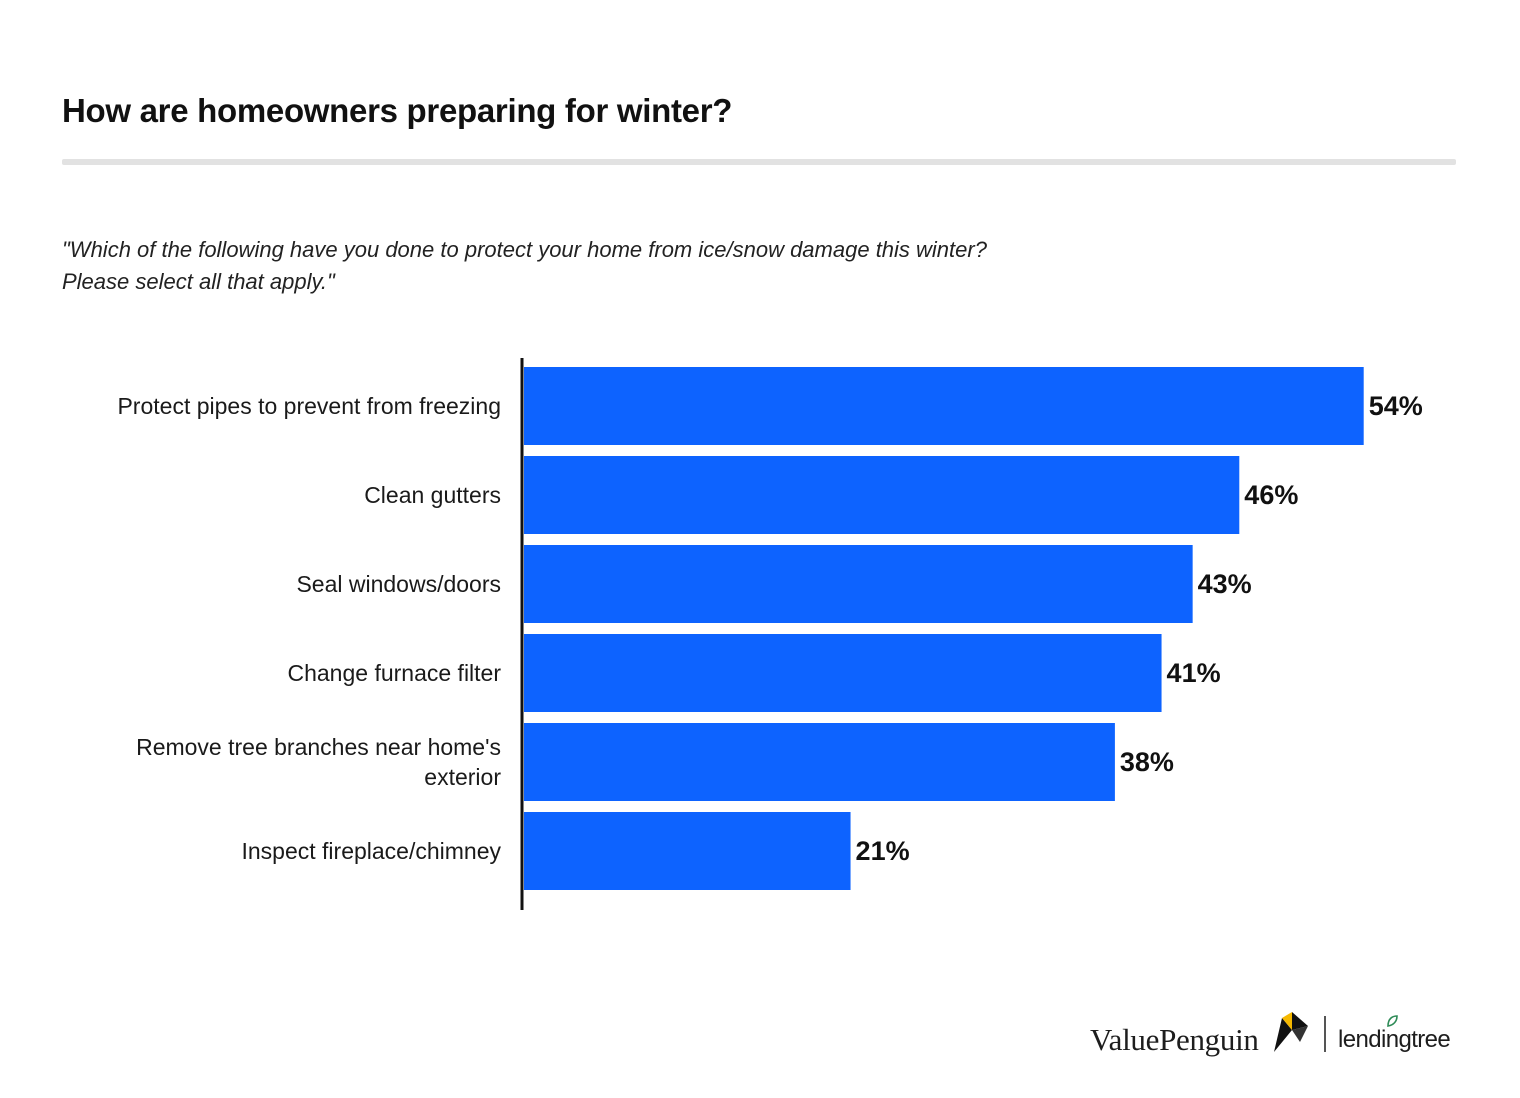  I want to click on lendingtree-wordmark: lendingtree, so click(1394, 1039).